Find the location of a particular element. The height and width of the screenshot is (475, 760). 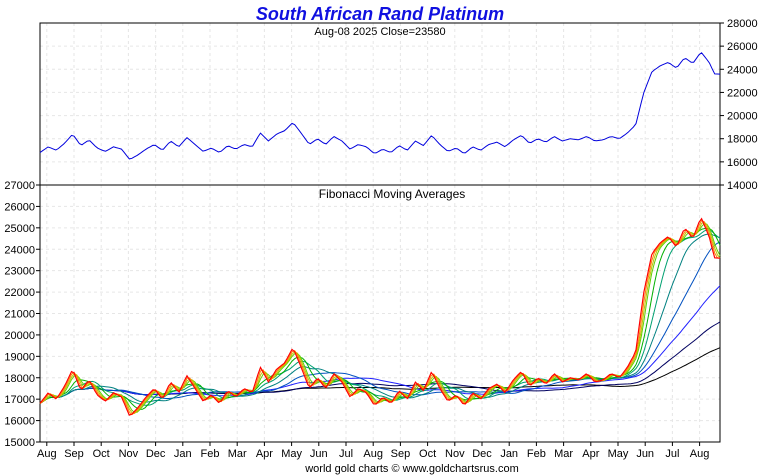

bottom-y-tick-label: 19000 is located at coordinates (19, 357).